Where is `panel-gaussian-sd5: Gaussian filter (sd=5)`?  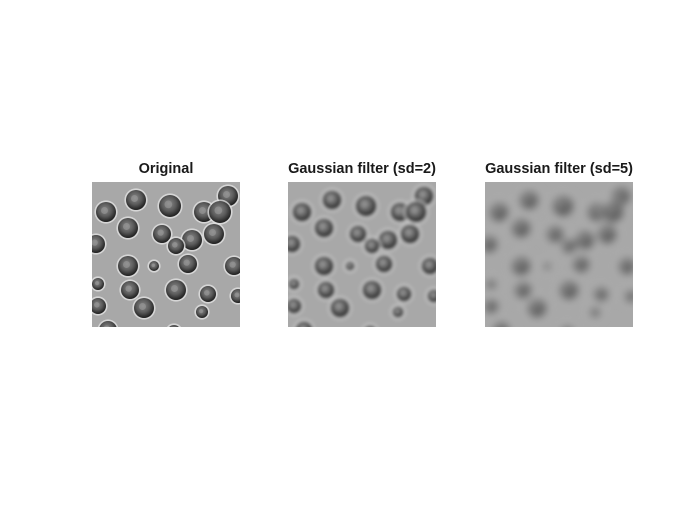 panel-gaussian-sd5: Gaussian filter (sd=5) is located at coordinates (559, 242).